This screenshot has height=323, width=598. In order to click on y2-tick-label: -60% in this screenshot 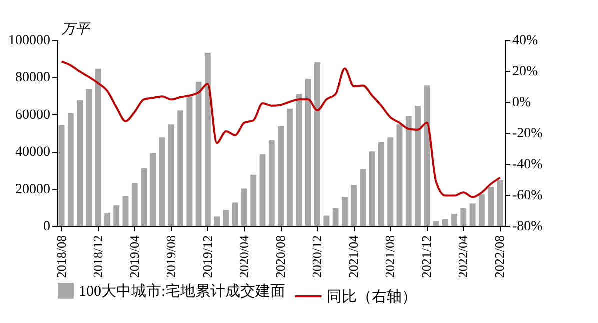, I will do `click(528, 196)`.